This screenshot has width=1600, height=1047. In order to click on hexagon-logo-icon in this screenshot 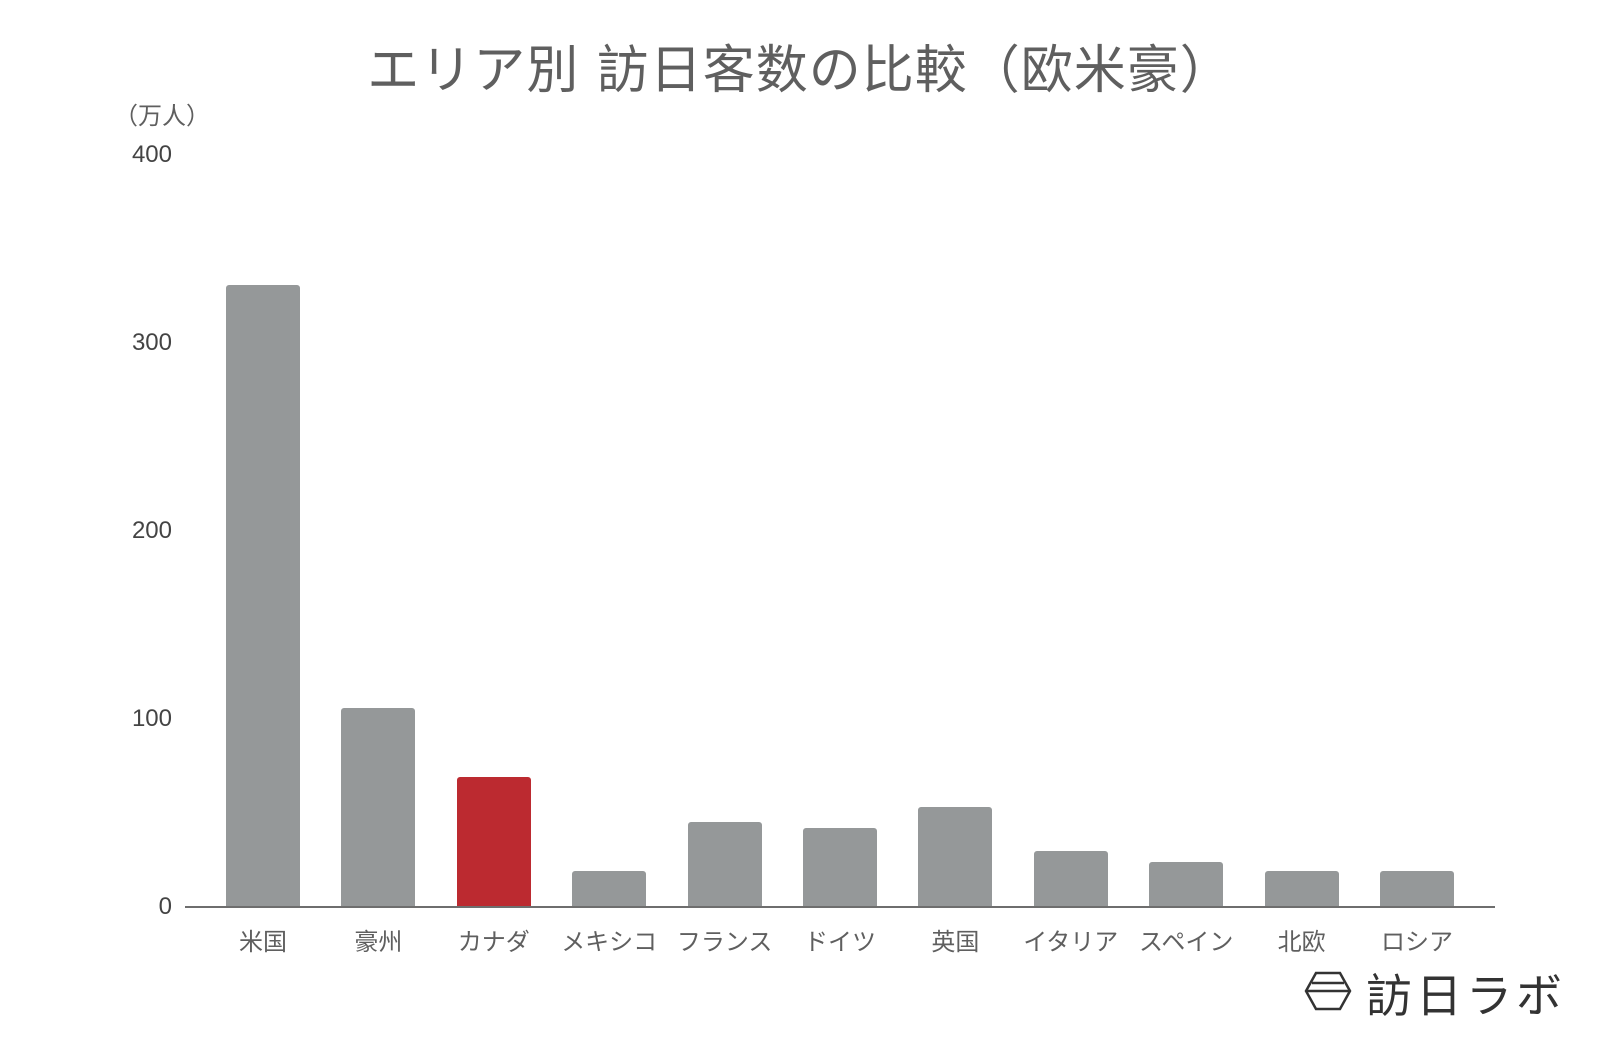, I will do `click(1328, 993)`.